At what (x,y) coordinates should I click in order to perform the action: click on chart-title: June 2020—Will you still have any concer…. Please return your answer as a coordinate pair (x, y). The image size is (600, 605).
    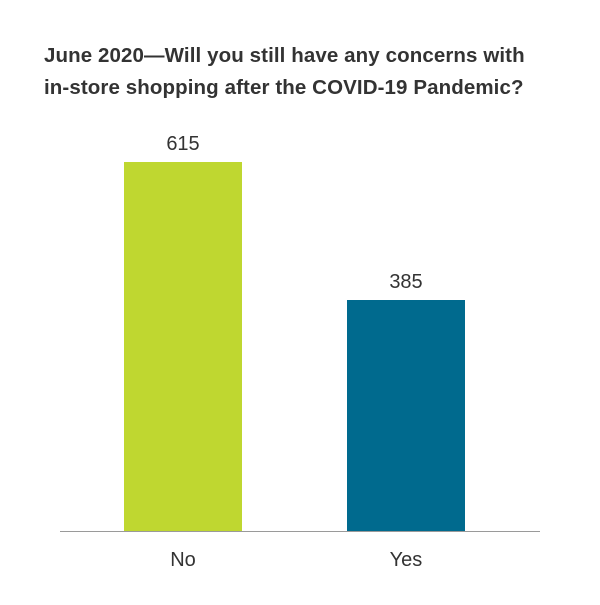
    Looking at the image, I should click on (314, 72).